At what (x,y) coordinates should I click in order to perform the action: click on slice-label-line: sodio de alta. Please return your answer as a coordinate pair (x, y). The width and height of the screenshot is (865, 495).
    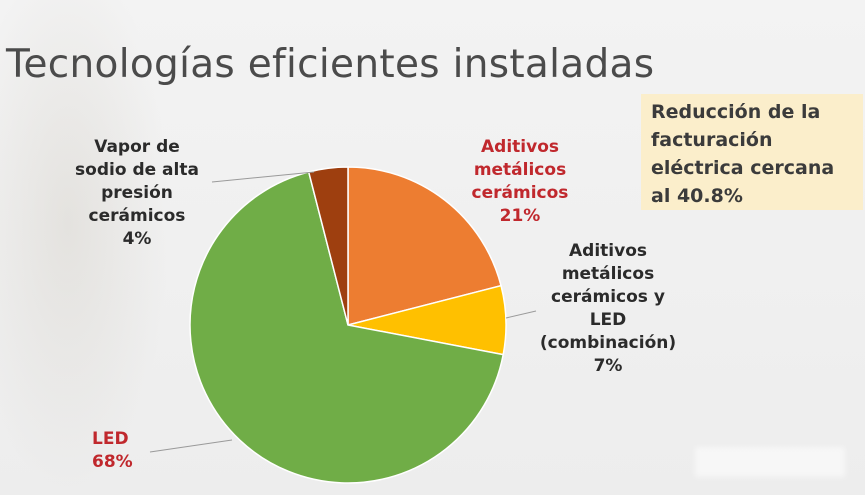
    Looking at the image, I should click on (137, 170).